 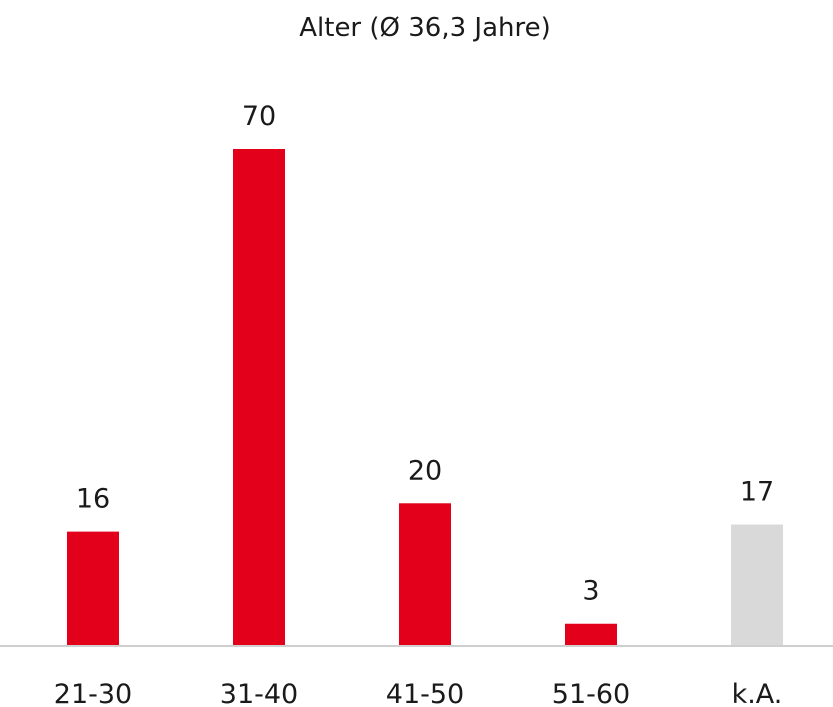 What do you see at coordinates (757, 492) in the screenshot?
I see `value-label-4: 17` at bounding box center [757, 492].